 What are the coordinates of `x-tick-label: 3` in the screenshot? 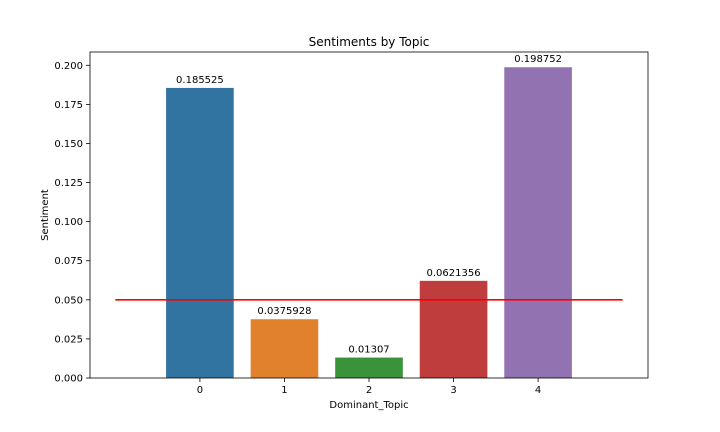 It's located at (453, 390).